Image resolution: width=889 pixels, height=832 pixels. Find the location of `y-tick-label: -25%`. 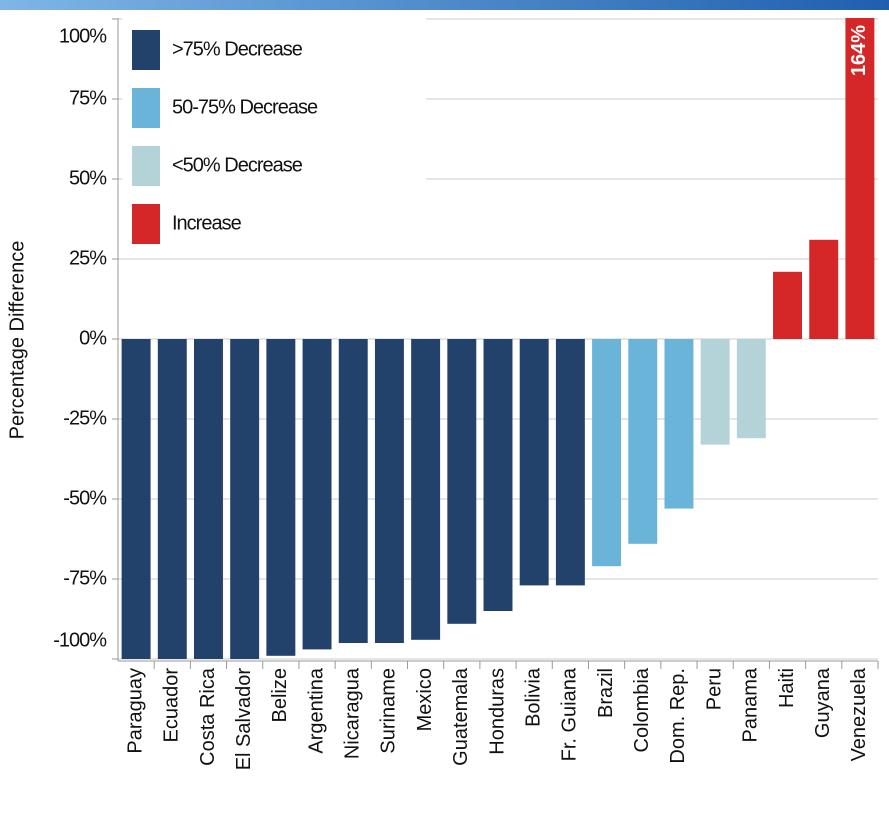

y-tick-label: -25% is located at coordinates (85, 418).